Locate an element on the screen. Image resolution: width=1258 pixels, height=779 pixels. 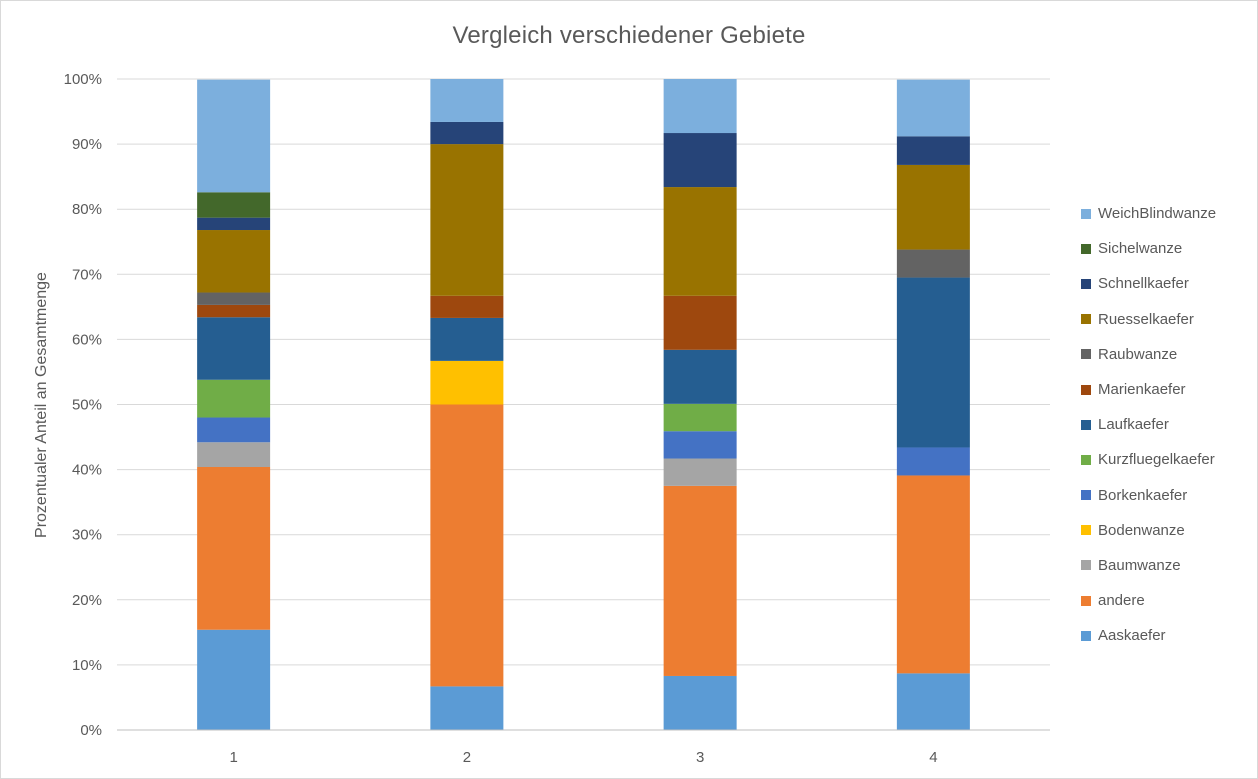
legend-item-laufkaefer: Laufkaefer is located at coordinates (1148, 424).